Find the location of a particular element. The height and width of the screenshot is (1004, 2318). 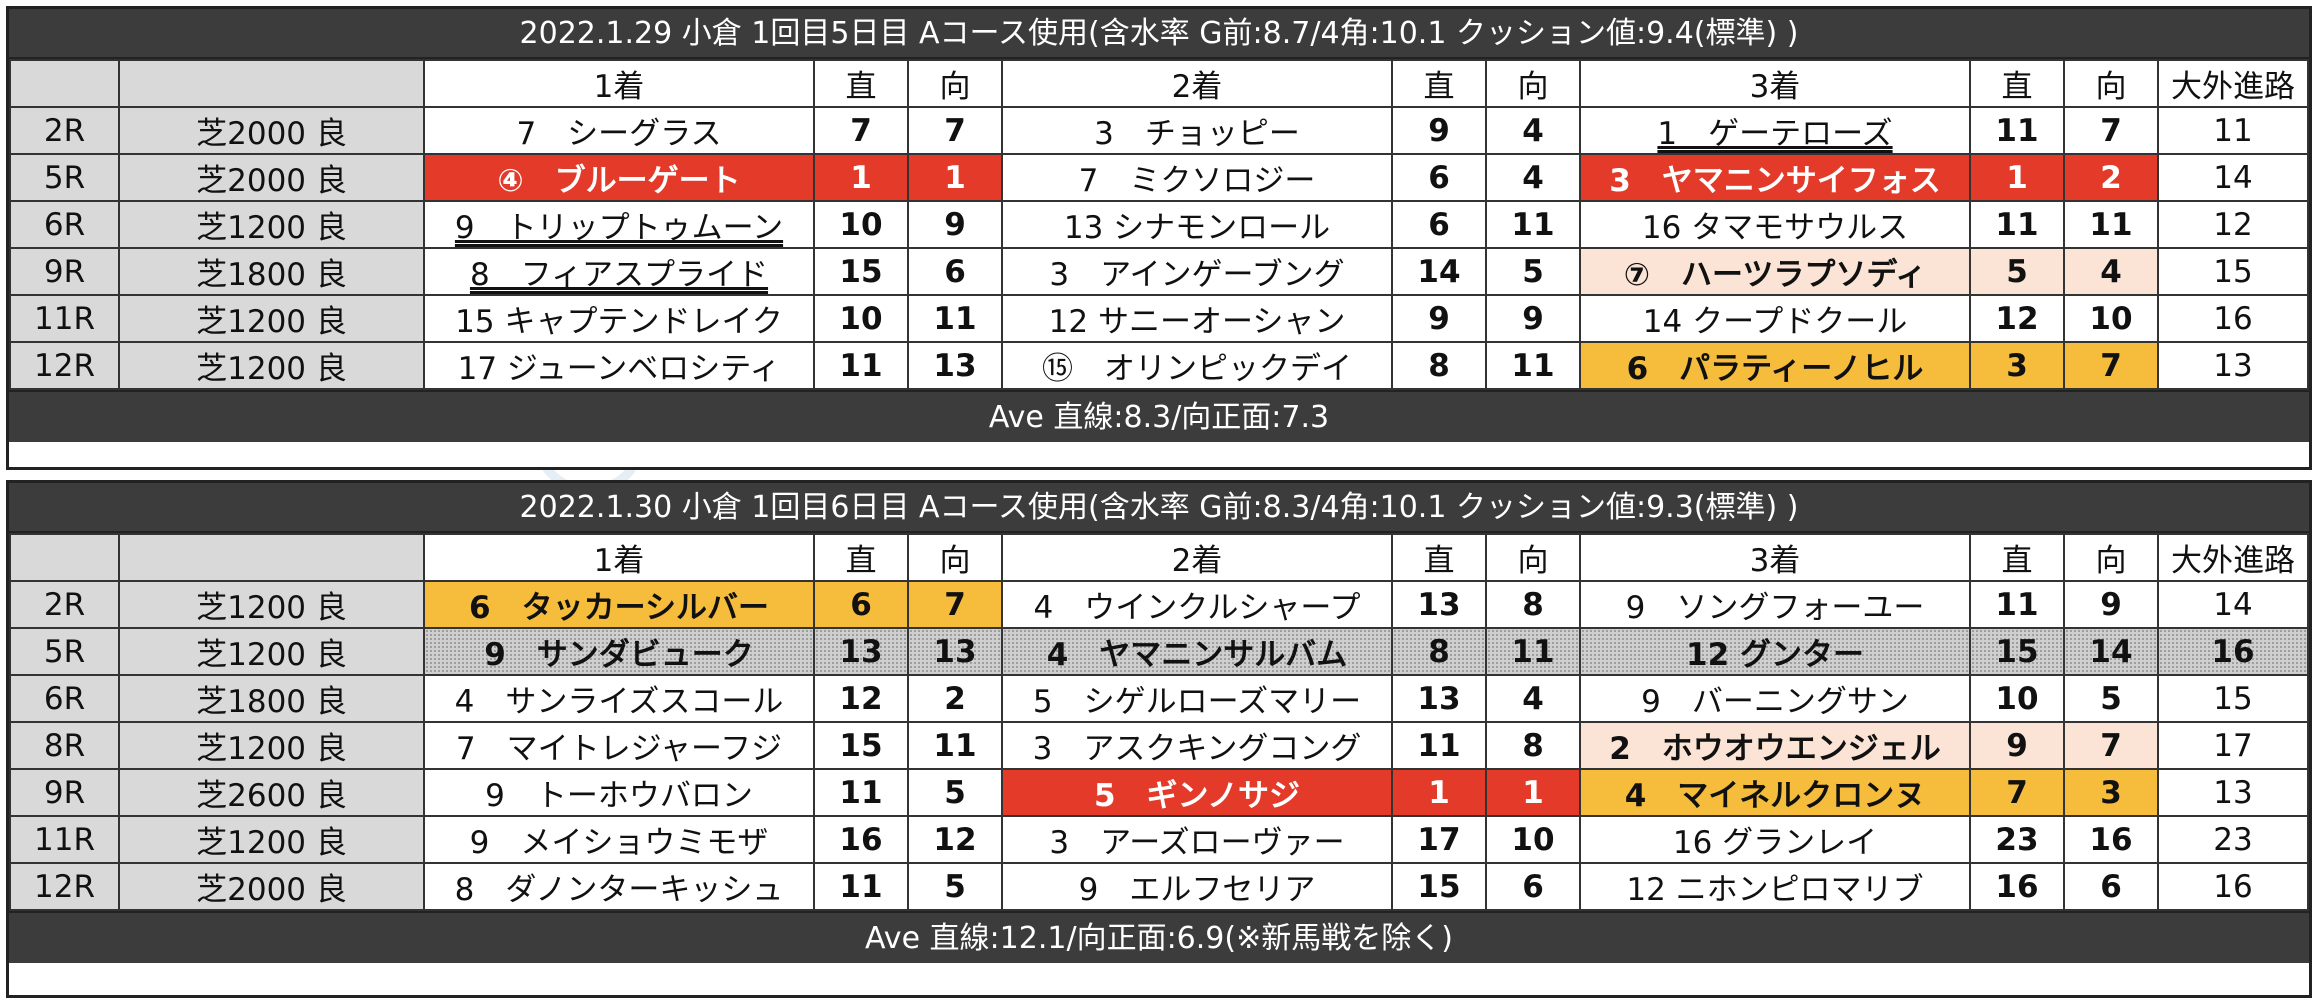

first-straight: 1 is located at coordinates (861, 177).